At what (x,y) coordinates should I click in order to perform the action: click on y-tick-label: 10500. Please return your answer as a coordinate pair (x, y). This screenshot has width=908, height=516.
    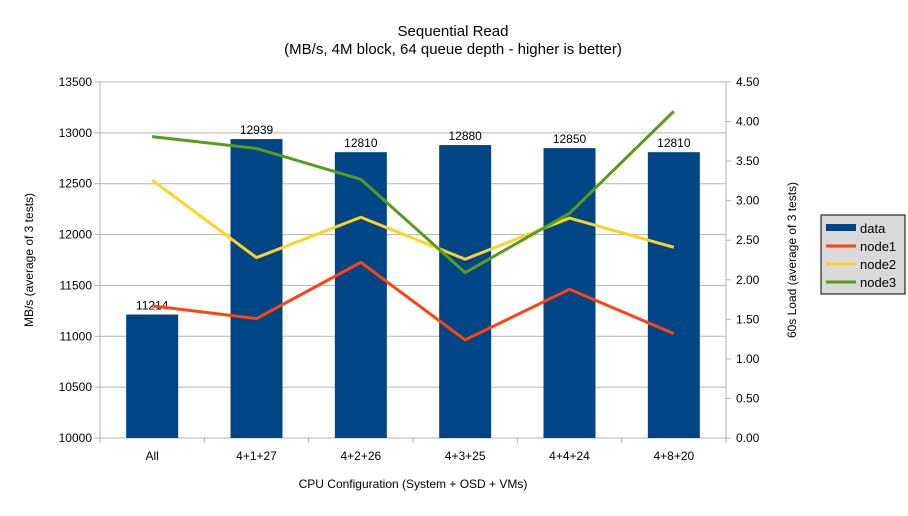
    Looking at the image, I should click on (76, 387).